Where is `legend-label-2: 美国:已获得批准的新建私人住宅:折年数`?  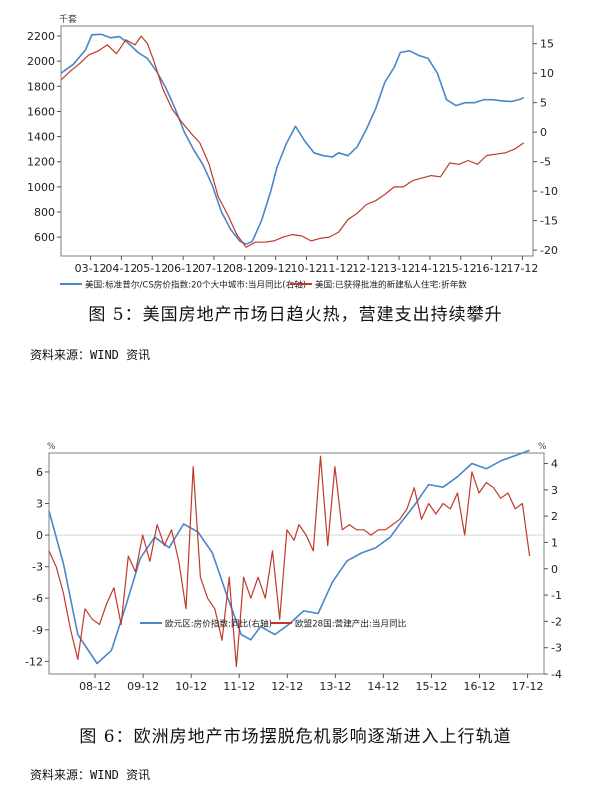 legend-label-2: 美国:已获得批准的新建私人住宅:折年数 is located at coordinates (391, 285).